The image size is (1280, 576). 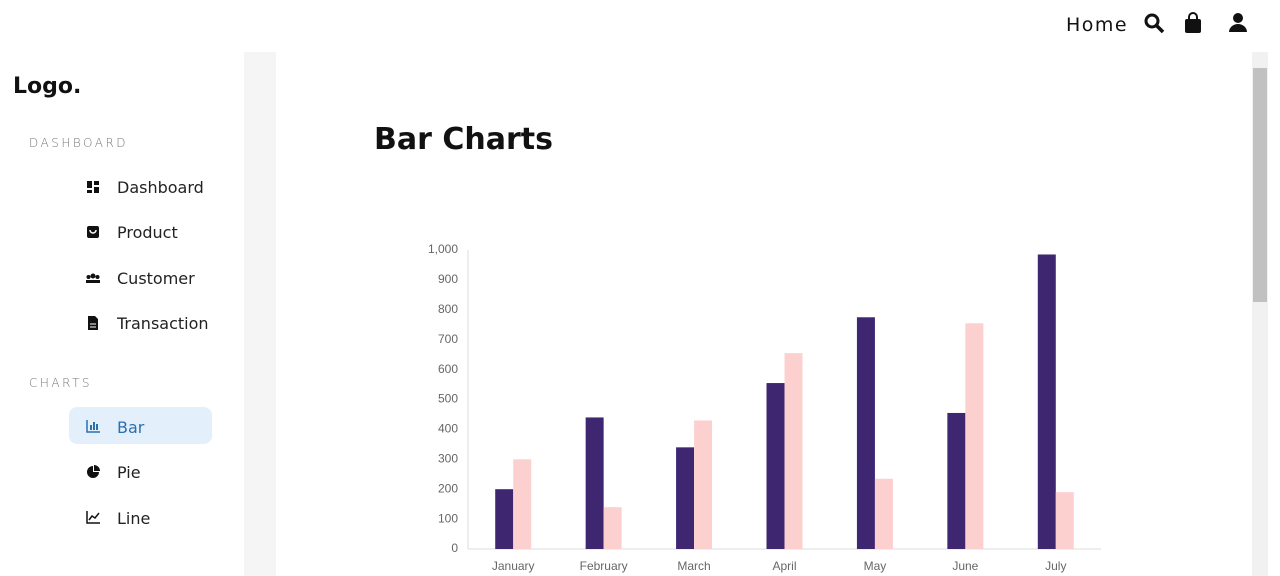 What do you see at coordinates (79, 143) in the screenshot?
I see `section-title: DASHBOARD` at bounding box center [79, 143].